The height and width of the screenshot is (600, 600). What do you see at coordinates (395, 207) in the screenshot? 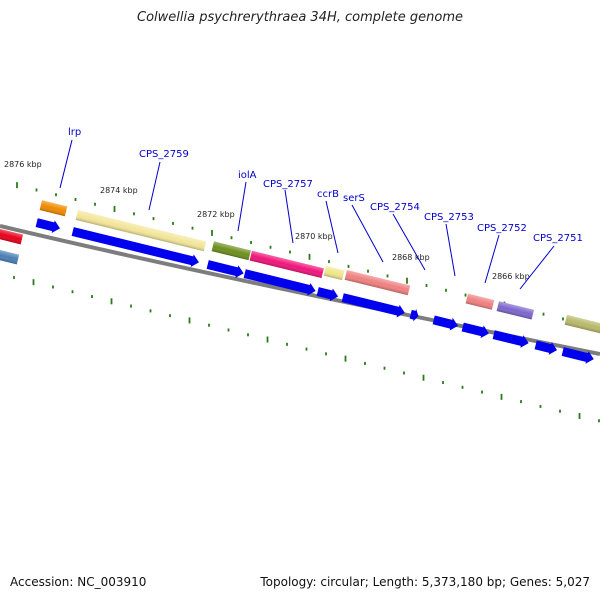
I see `gene-label: CPS_2754` at bounding box center [395, 207].